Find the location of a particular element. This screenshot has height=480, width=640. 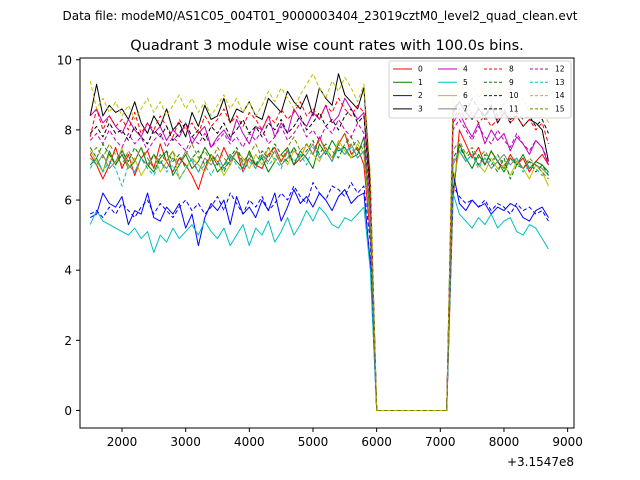

y-tick-label: 10 is located at coordinates (64, 60).